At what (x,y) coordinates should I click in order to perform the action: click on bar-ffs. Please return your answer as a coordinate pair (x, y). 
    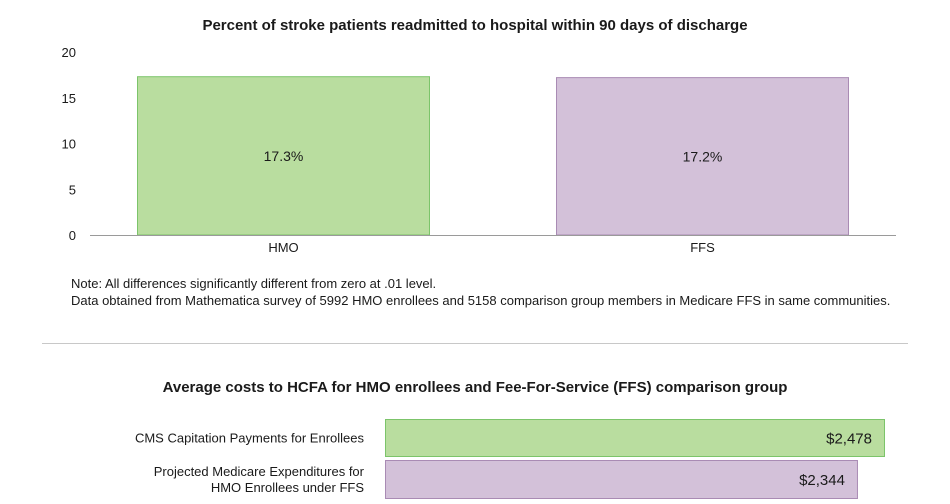
    Looking at the image, I should click on (702, 156).